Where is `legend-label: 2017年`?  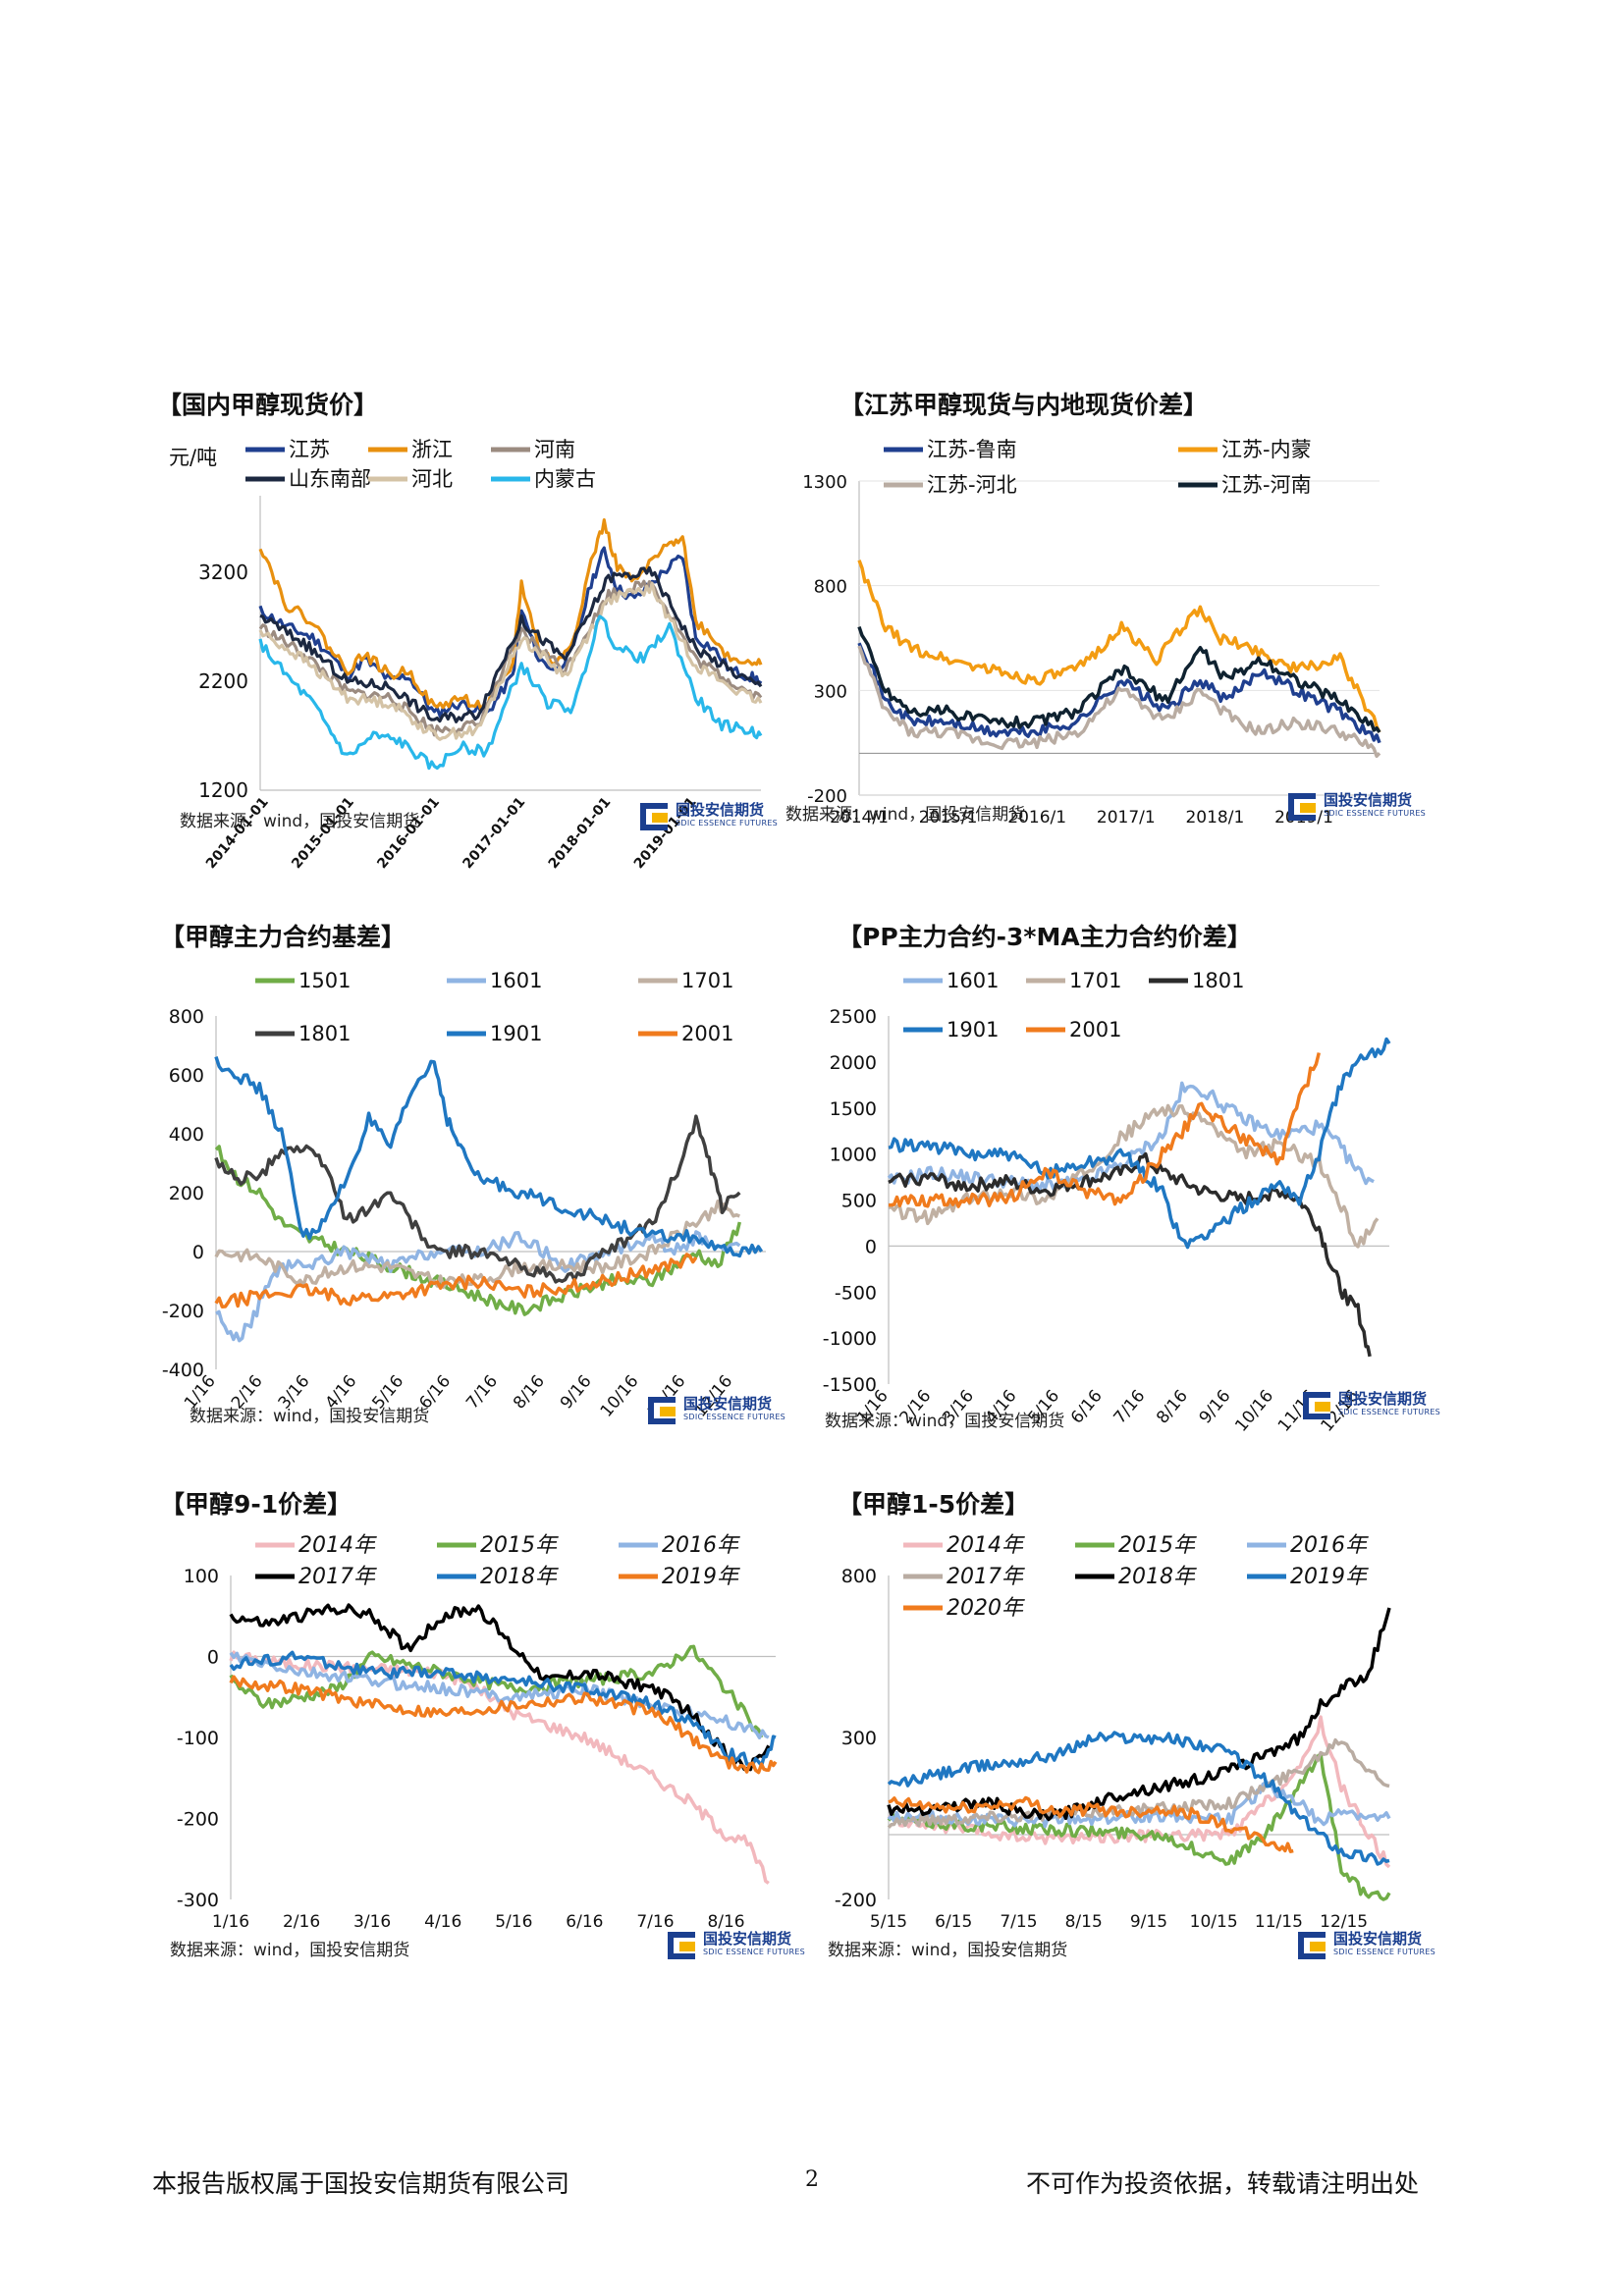 legend-label: 2017年 is located at coordinates (337, 1577).